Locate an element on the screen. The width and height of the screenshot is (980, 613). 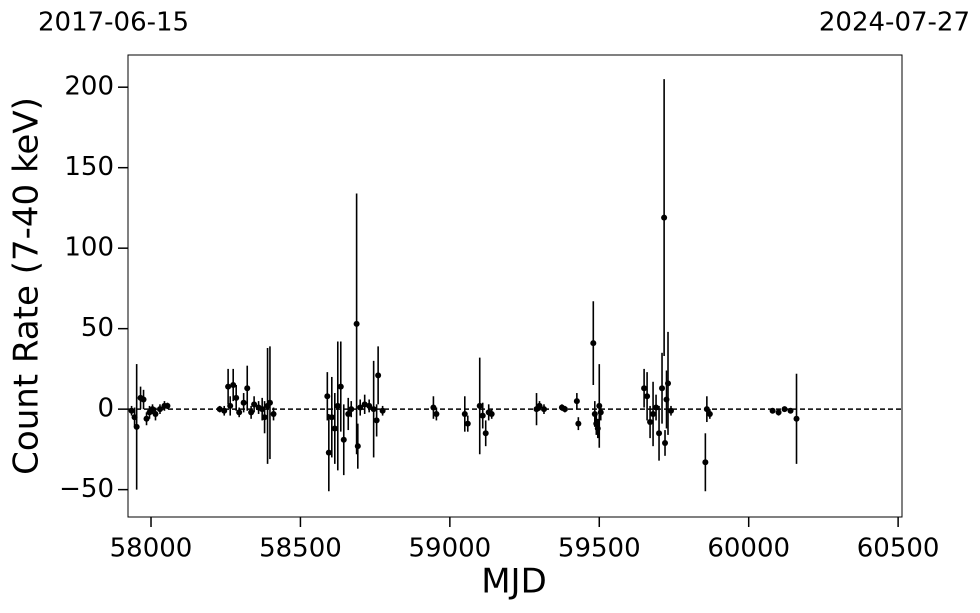
annotation: 2024-07-27 is located at coordinates (894, 23).